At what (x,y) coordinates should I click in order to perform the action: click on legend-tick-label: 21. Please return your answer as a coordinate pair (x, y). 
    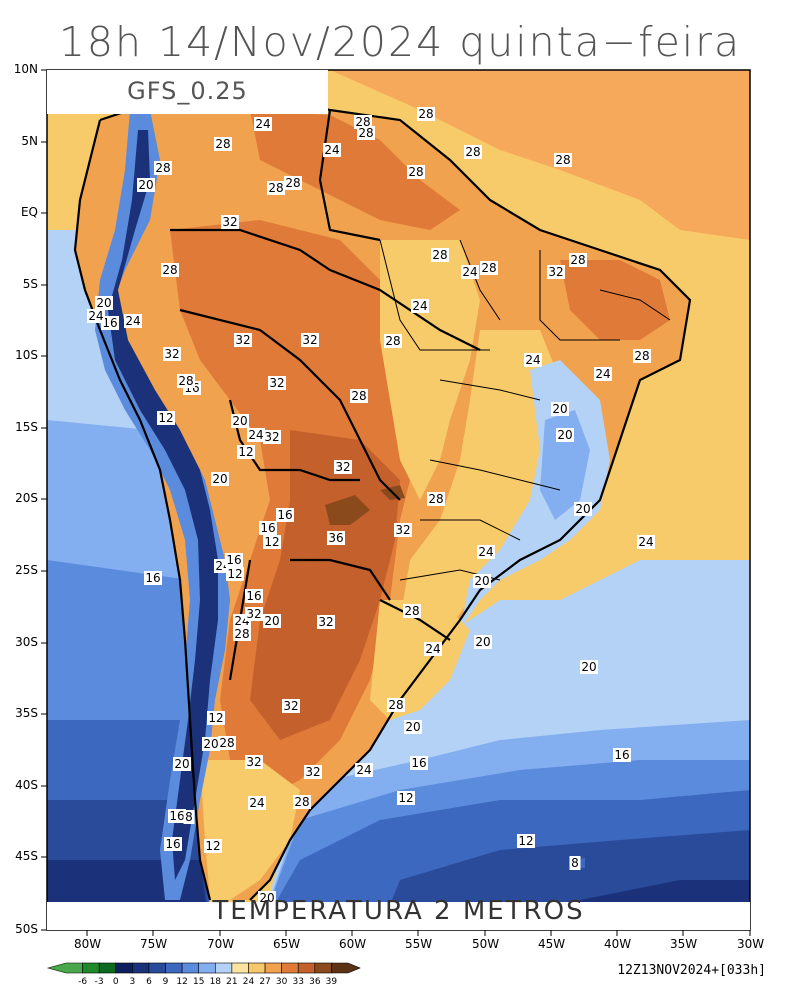
    Looking at the image, I should click on (231, 982).